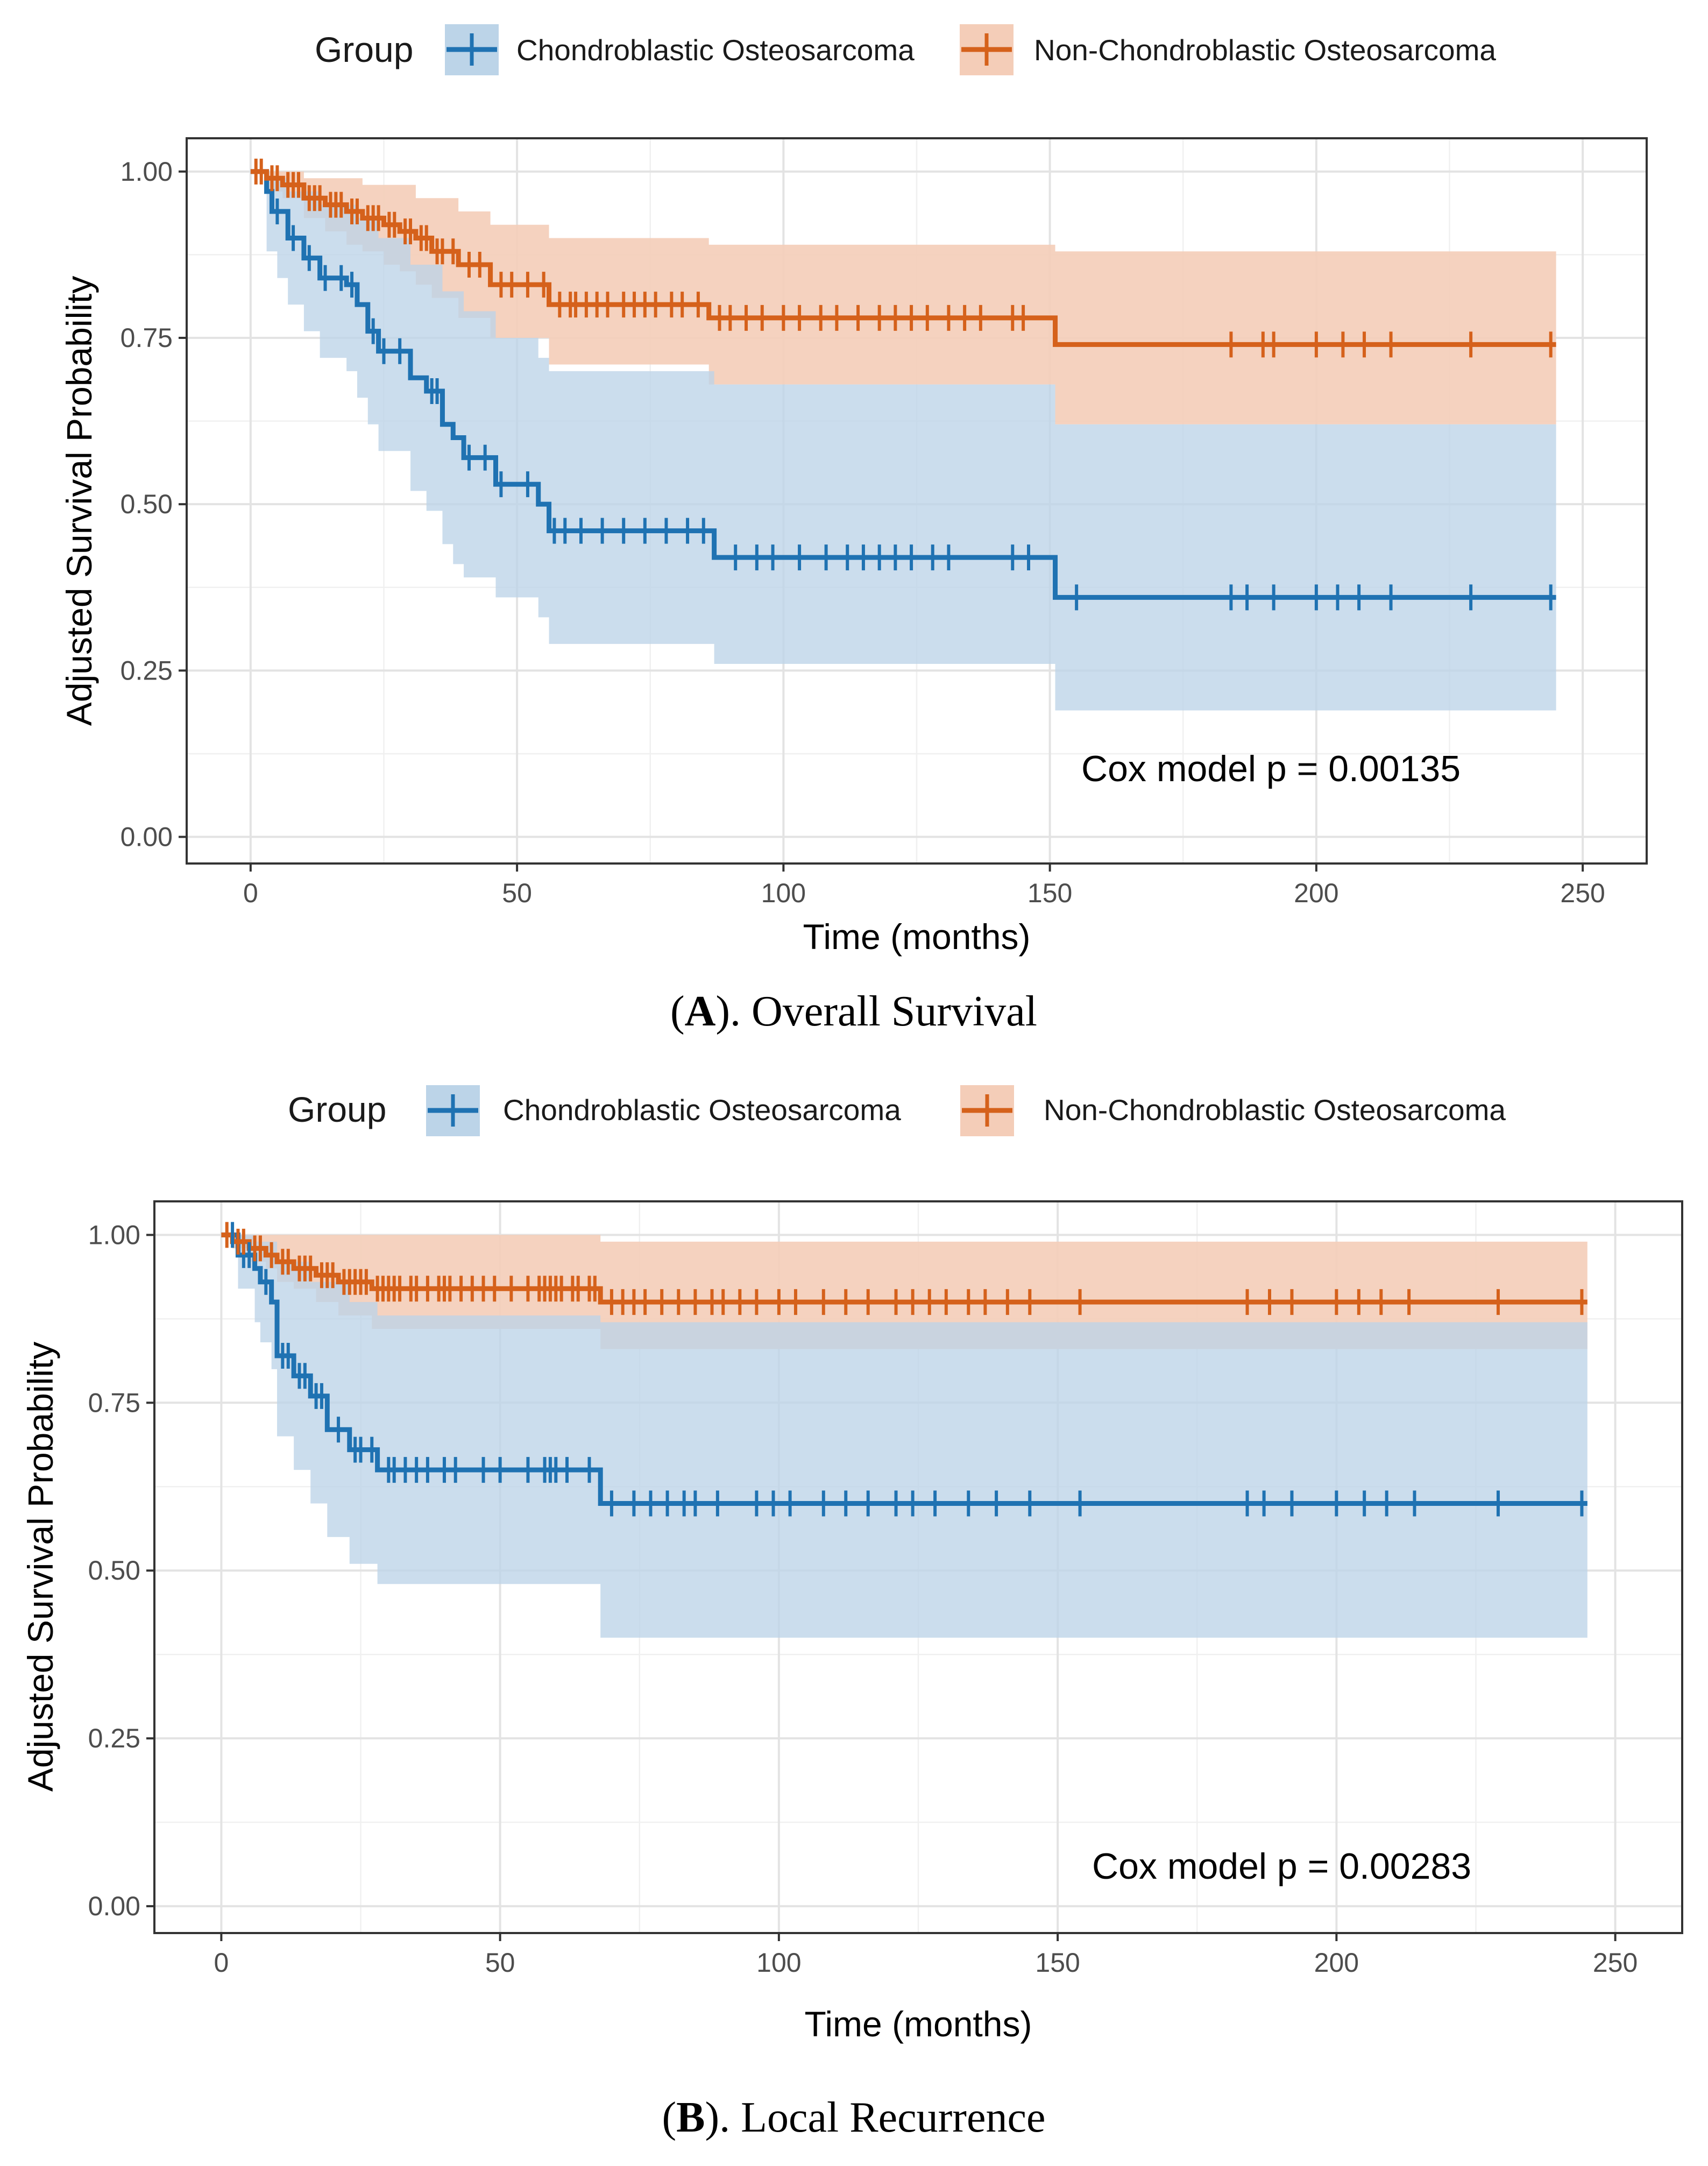 The width and height of the screenshot is (1708, 2166). I want to click on figure-caption: (A). Overall Survival, so click(854, 1011).